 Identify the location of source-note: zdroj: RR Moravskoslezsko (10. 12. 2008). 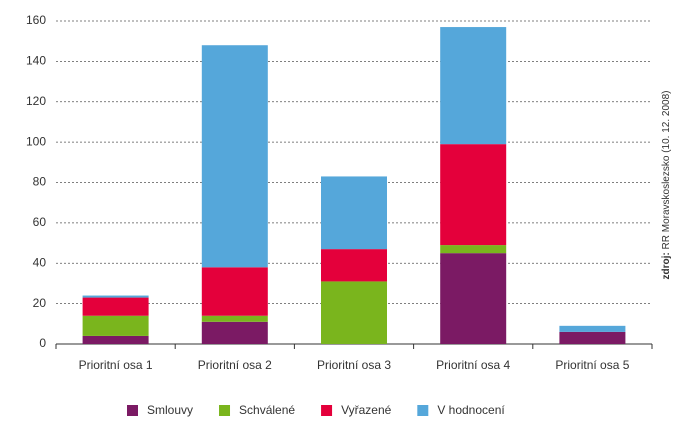
(666, 185).